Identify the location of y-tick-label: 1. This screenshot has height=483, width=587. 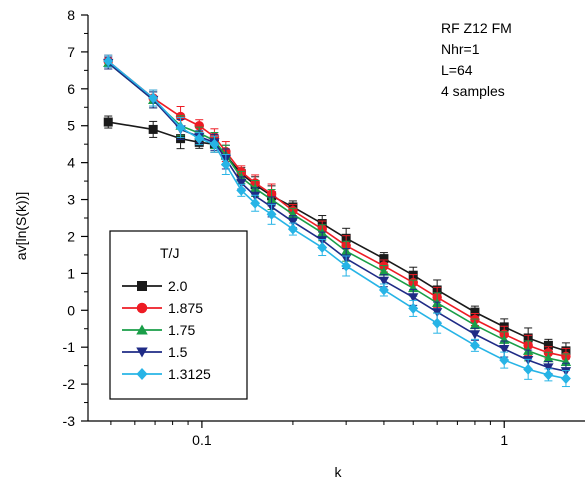
(71, 273).